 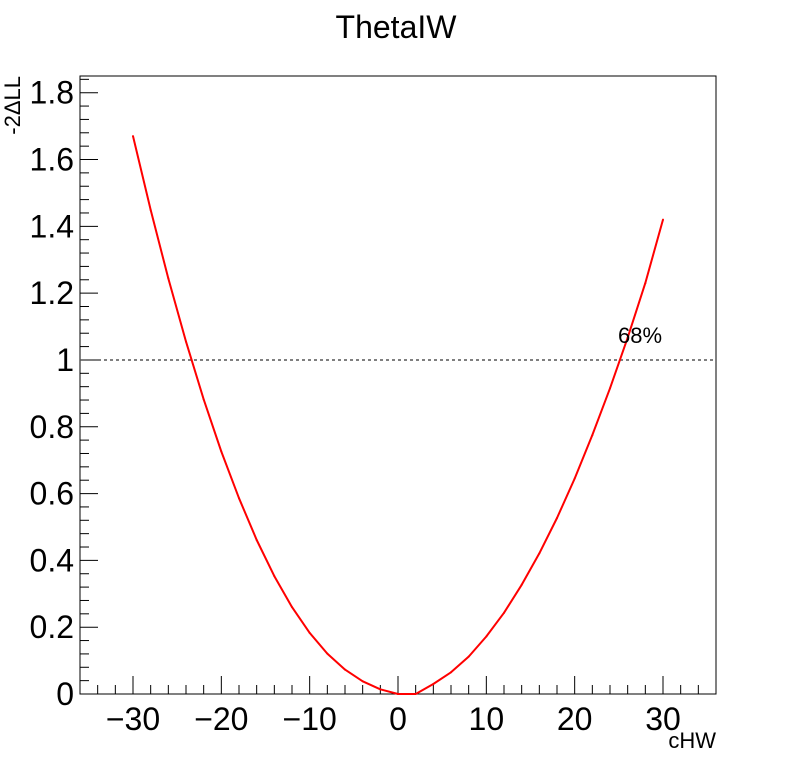 I want to click on y-tick-label: 0.8, so click(x=52, y=427).